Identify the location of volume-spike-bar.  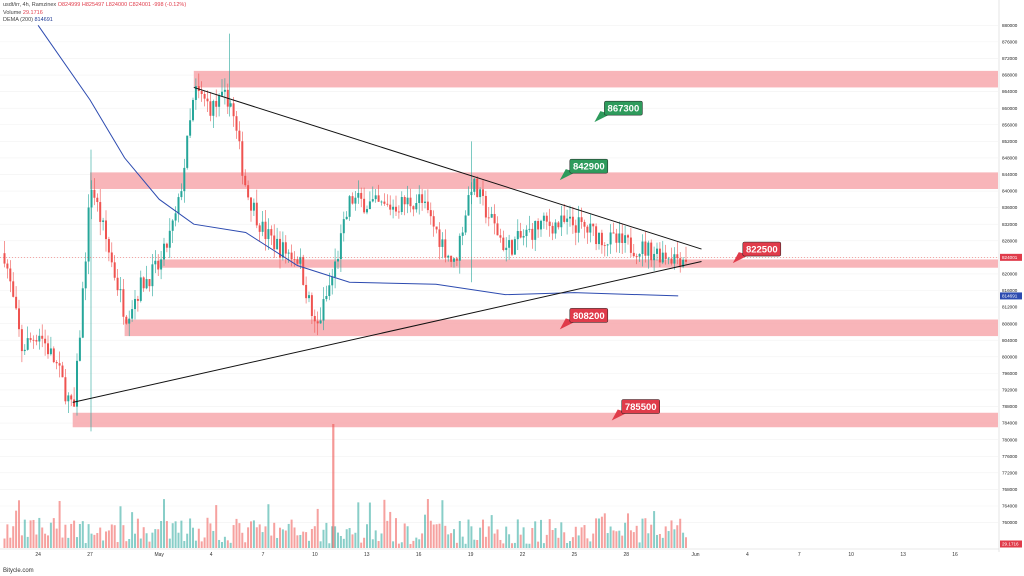
(333, 486).